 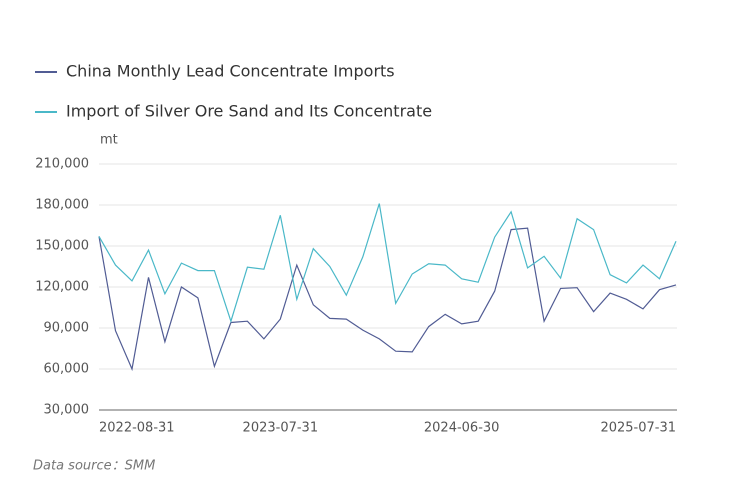 I want to click on y-tick-label: 180,000, so click(x=62, y=205).